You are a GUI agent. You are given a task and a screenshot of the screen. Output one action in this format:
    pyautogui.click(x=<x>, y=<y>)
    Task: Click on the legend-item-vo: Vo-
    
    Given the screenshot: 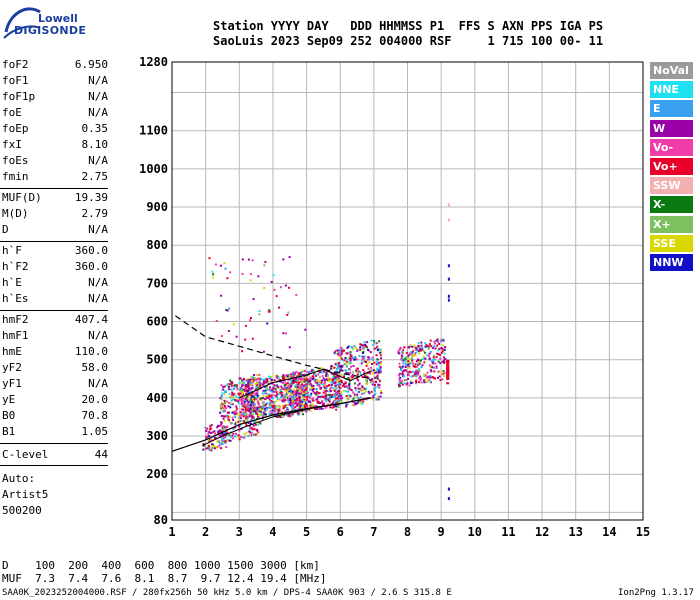 What is the action you would take?
    pyautogui.click(x=671, y=147)
    